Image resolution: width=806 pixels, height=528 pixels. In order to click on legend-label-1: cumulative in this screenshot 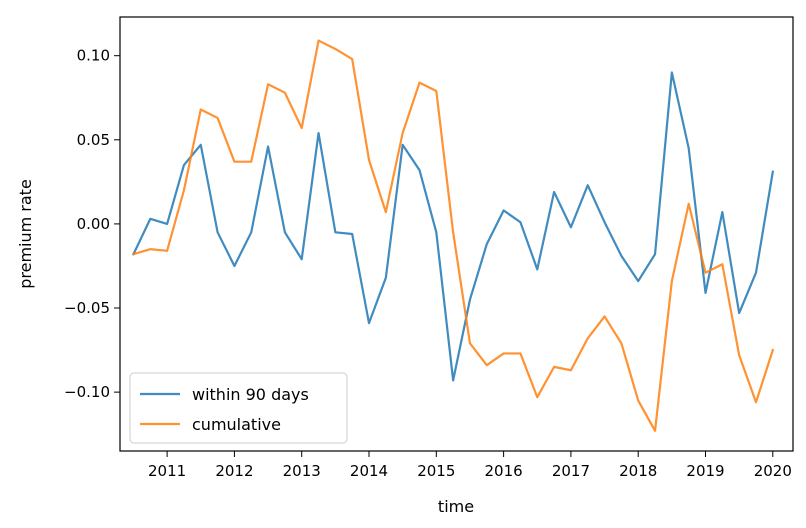, I will do `click(236, 424)`.